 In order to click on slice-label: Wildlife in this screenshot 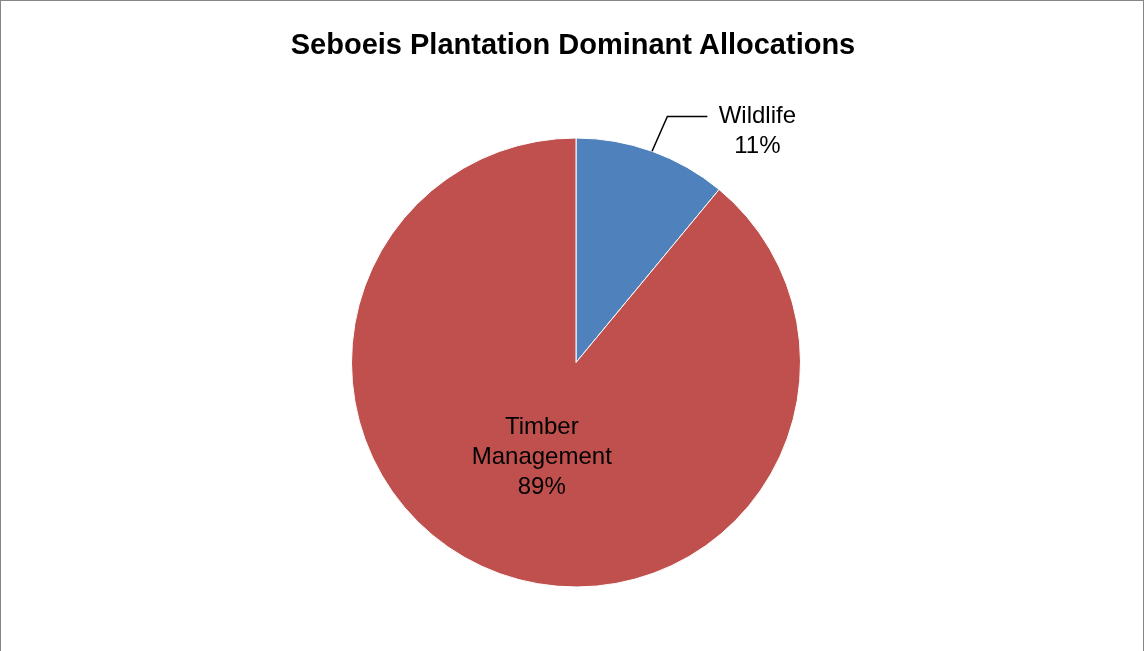, I will do `click(757, 115)`.